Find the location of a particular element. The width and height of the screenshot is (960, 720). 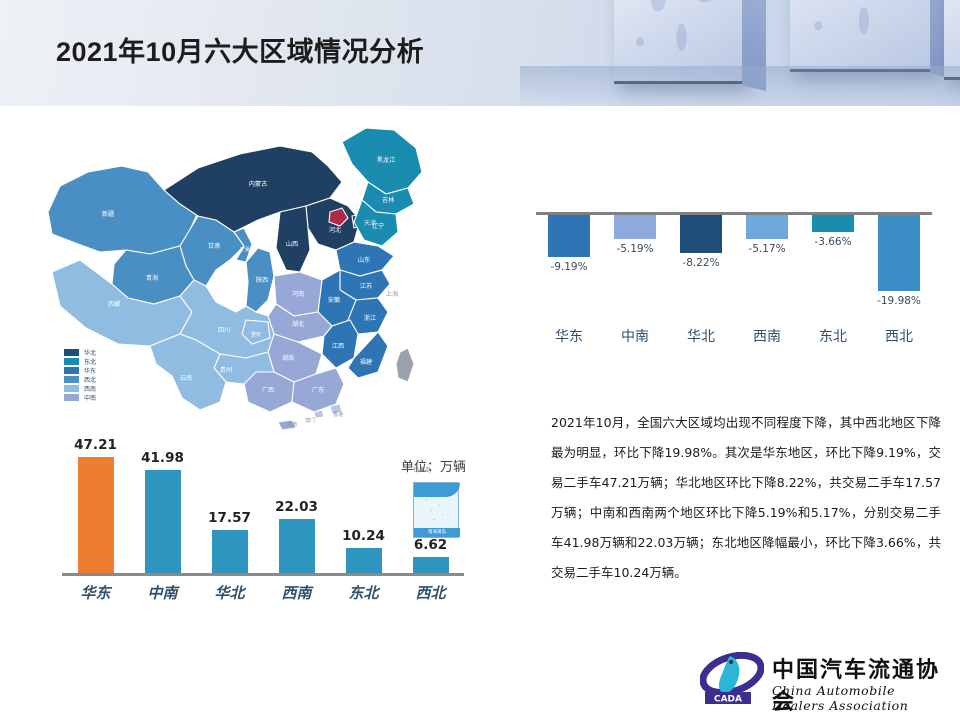

map-label-zhejiang: 浙江 is located at coordinates (370, 318).